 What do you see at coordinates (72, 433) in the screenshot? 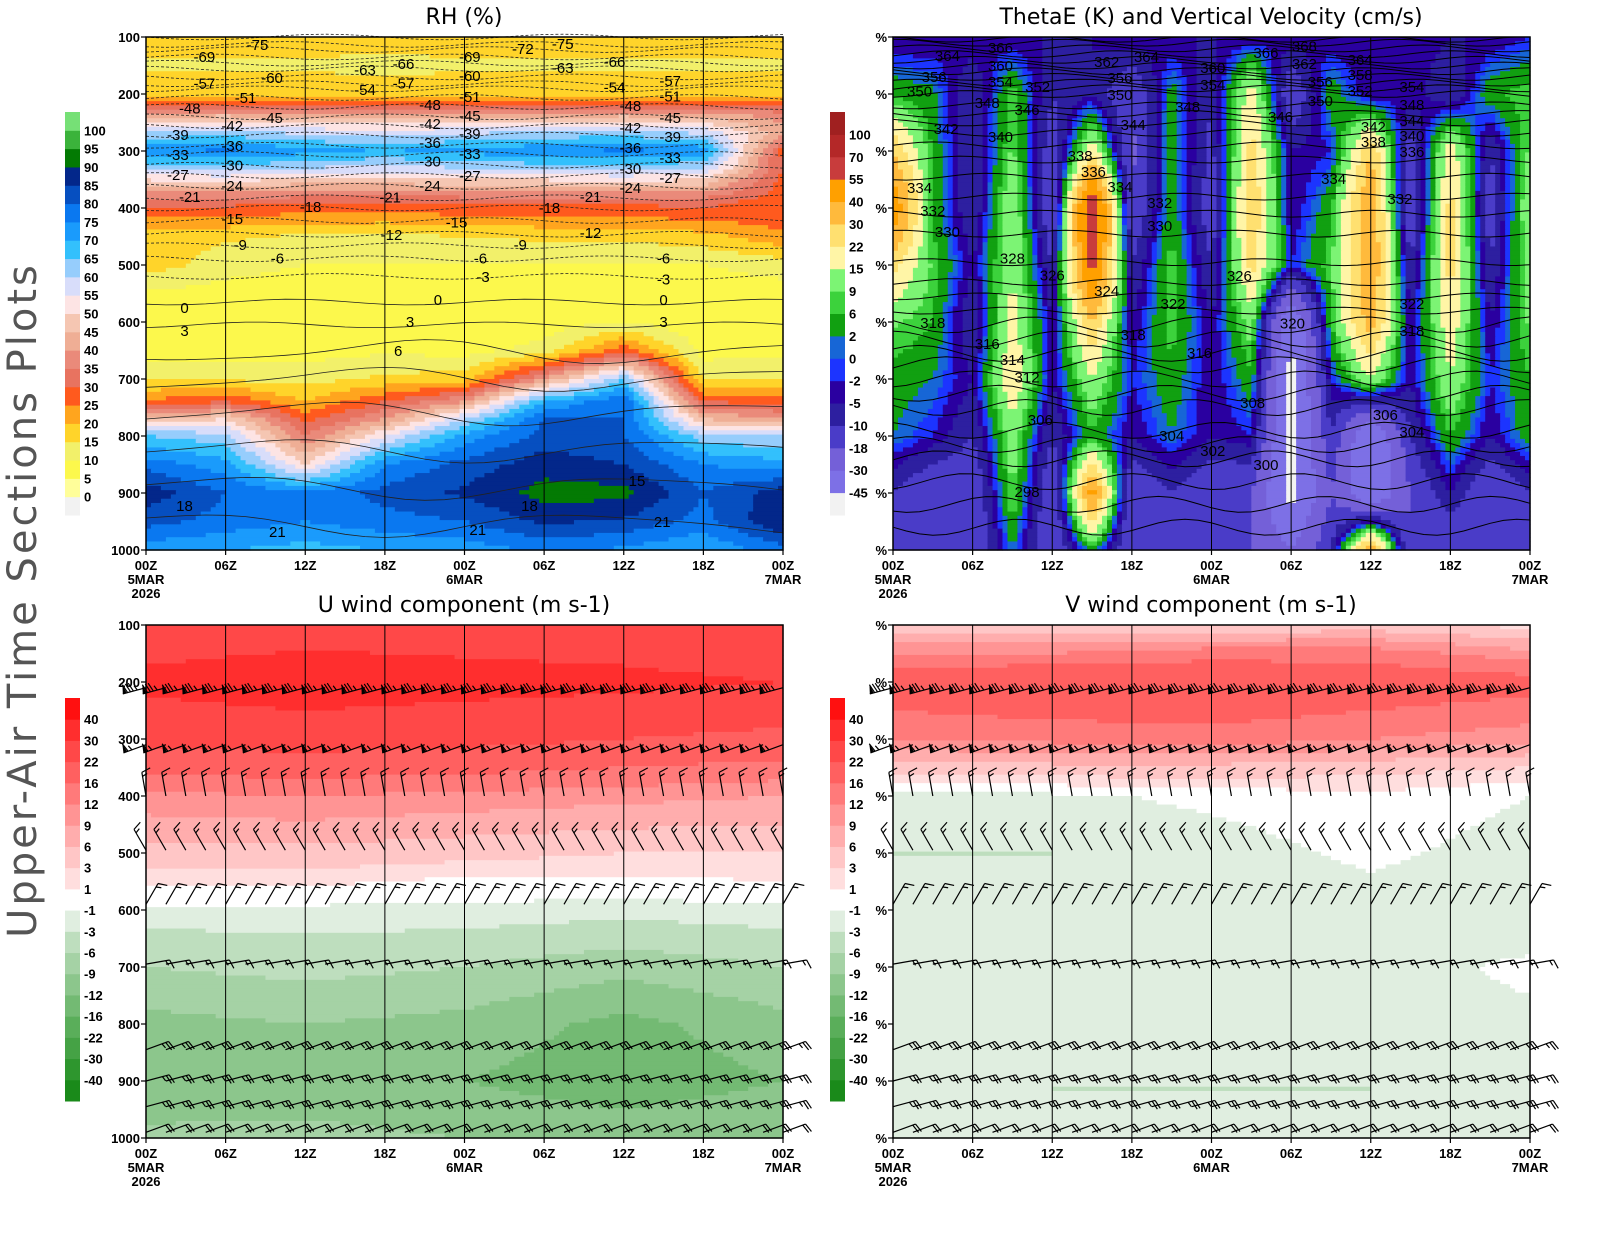
I see `colorbar-box` at bounding box center [72, 433].